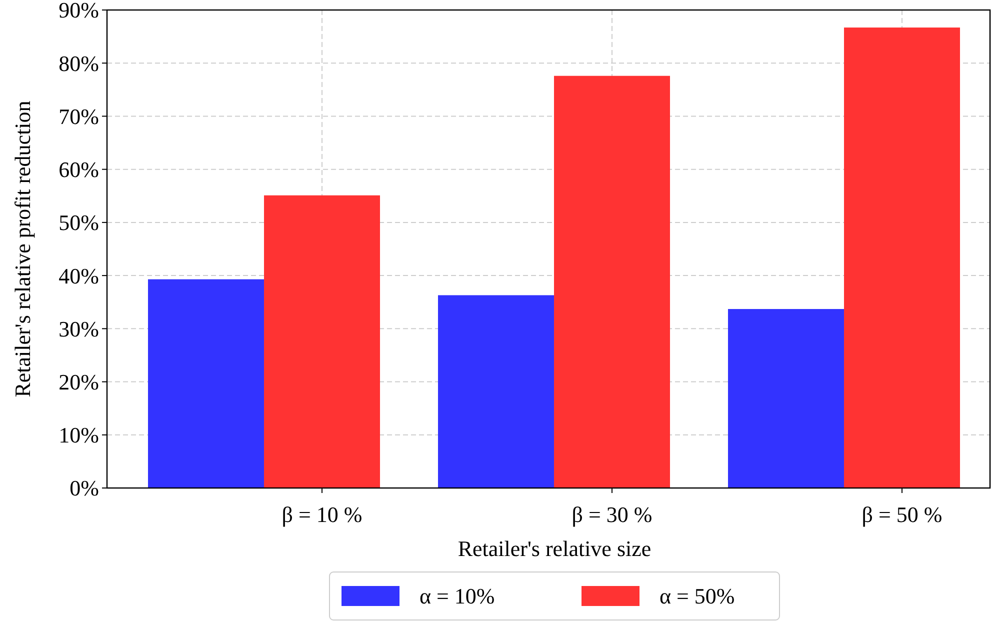 This screenshot has height=624, width=991. What do you see at coordinates (78, 435) in the screenshot?
I see `y-tick-label: 10%` at bounding box center [78, 435].